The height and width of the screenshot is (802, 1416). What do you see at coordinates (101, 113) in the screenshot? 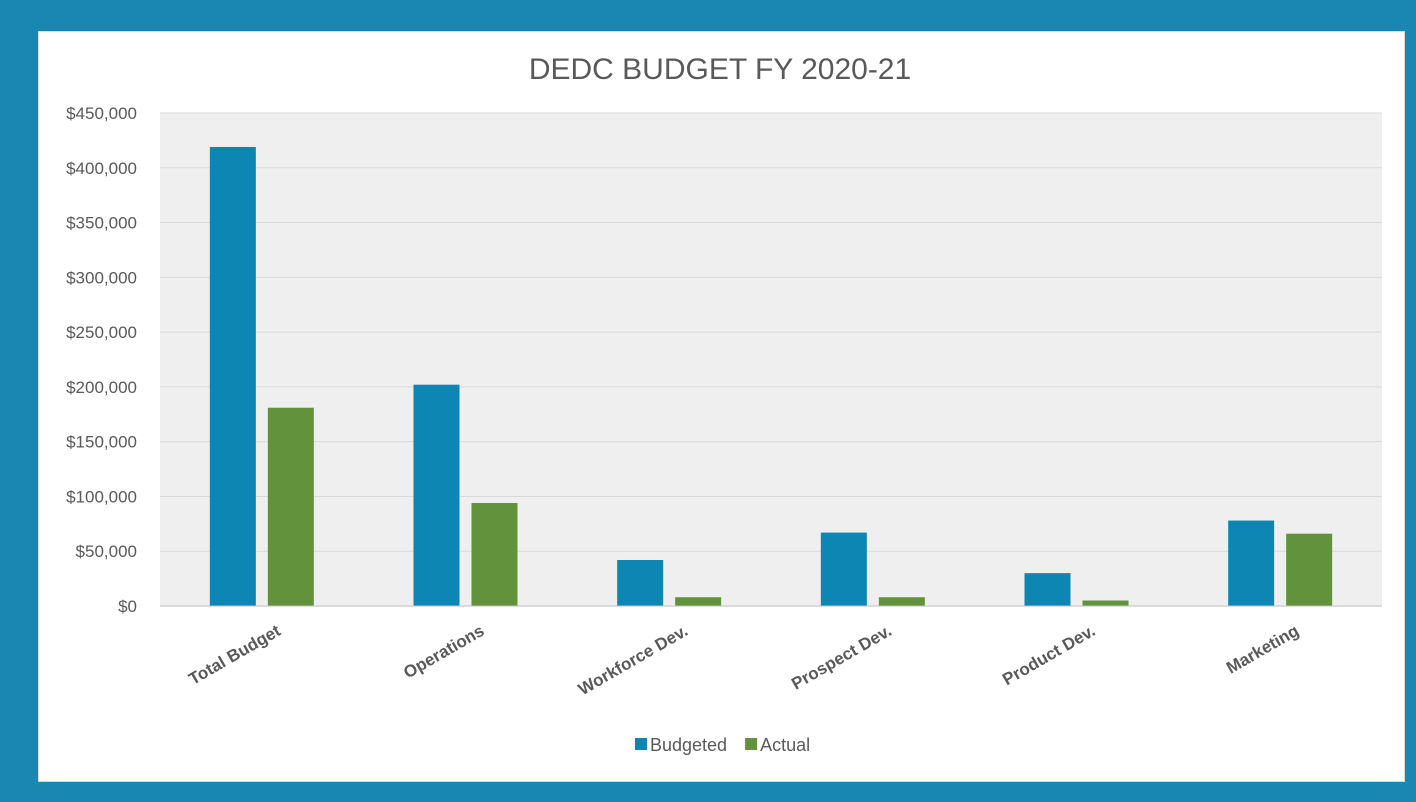
I see `y-tick-label: $450,000` at bounding box center [101, 113].